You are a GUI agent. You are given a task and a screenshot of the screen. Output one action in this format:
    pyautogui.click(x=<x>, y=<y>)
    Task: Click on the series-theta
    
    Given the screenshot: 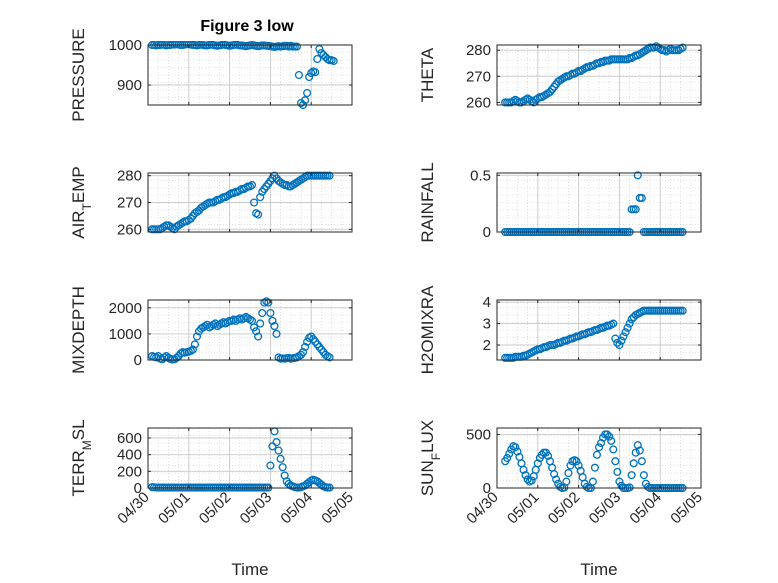 What is the action you would take?
    pyautogui.click(x=594, y=74)
    